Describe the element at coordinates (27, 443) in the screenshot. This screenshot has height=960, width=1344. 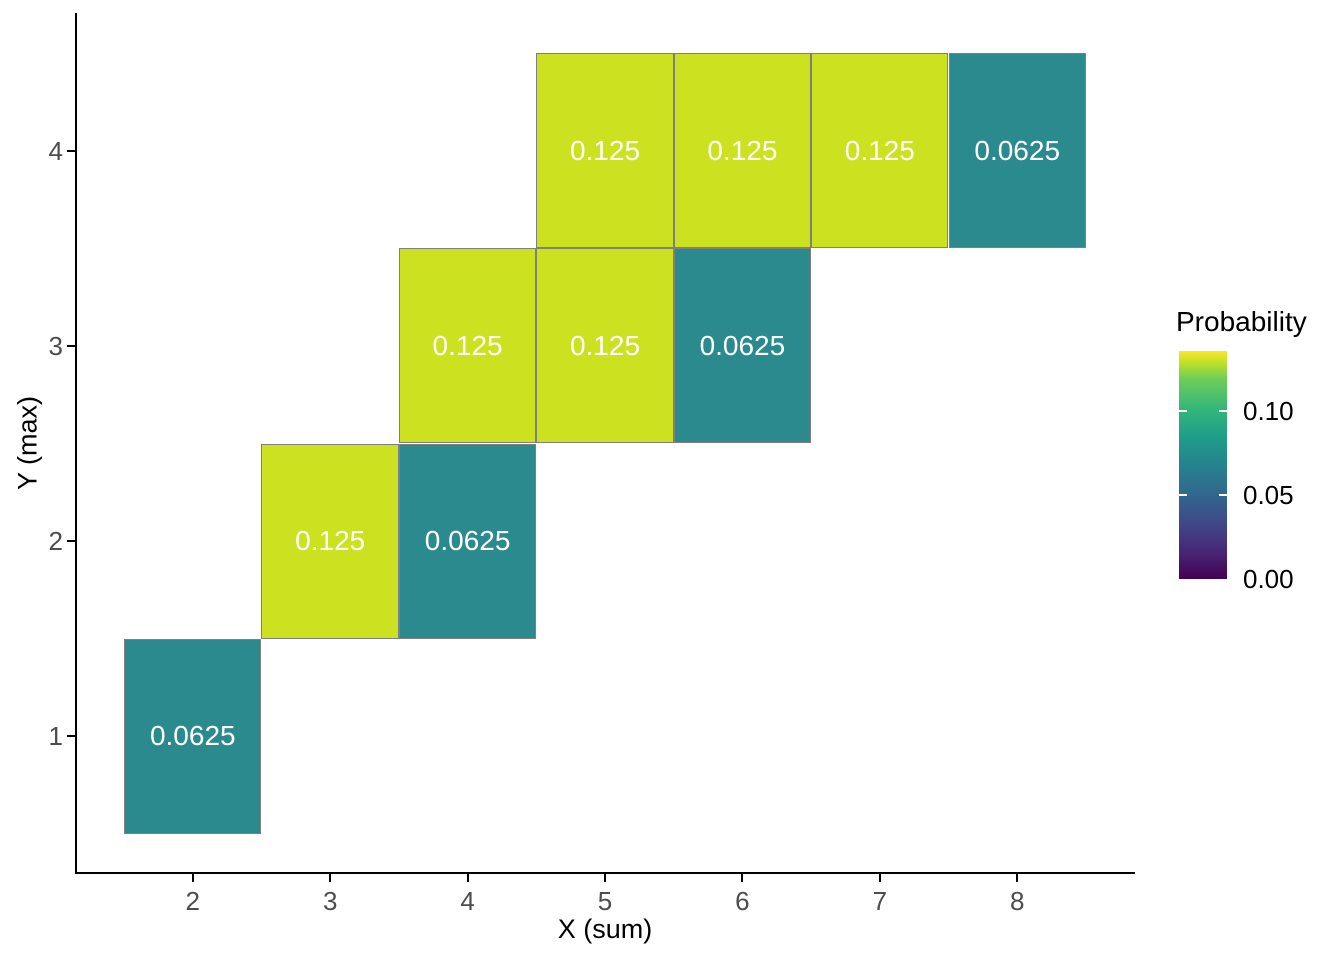
I see `y-axis-title: Y (max)` at that location.